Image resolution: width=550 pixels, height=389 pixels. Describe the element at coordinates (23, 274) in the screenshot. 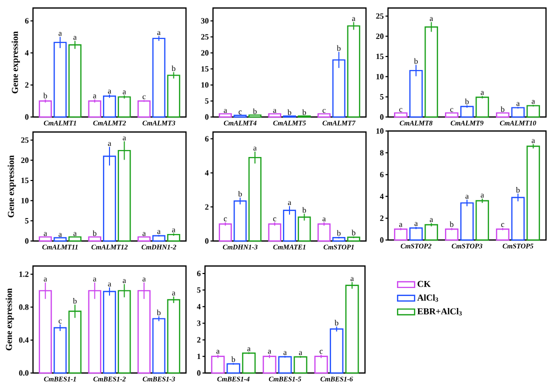

I see `y-tick-label: 1.2` at that location.